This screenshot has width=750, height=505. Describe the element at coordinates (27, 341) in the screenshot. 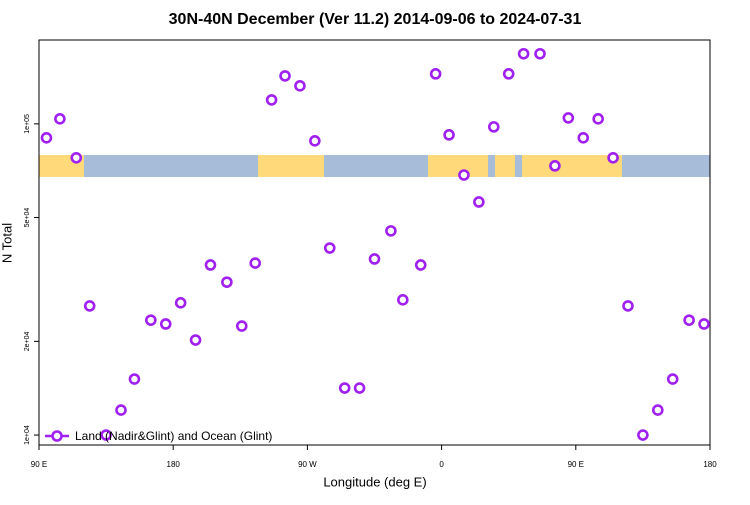

I see `y-tick-label: 2e+04` at that location.